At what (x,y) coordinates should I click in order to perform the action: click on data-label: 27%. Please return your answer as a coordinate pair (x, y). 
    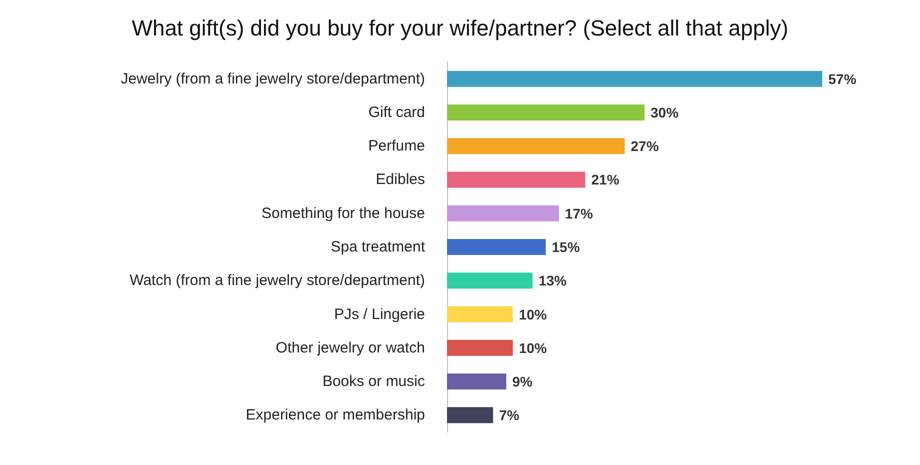
    Looking at the image, I should click on (645, 146).